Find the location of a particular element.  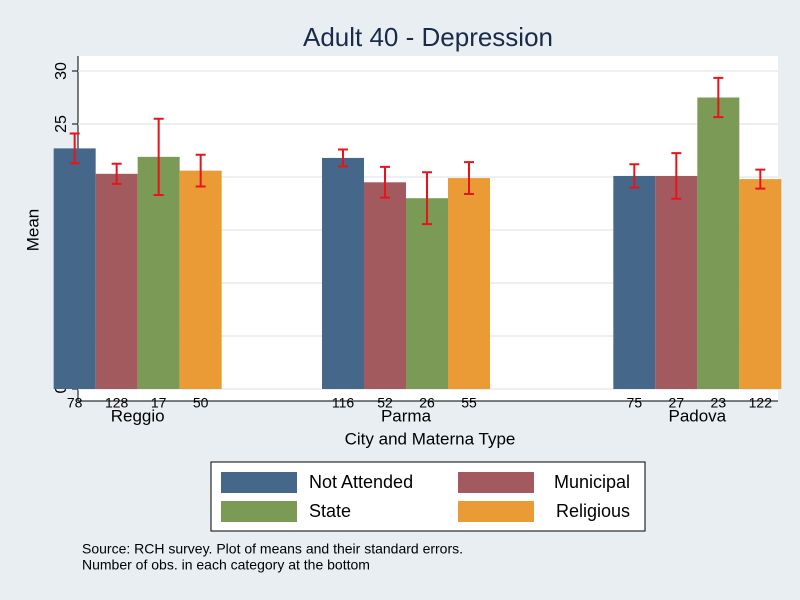

count-label: 122 is located at coordinates (761, 403).